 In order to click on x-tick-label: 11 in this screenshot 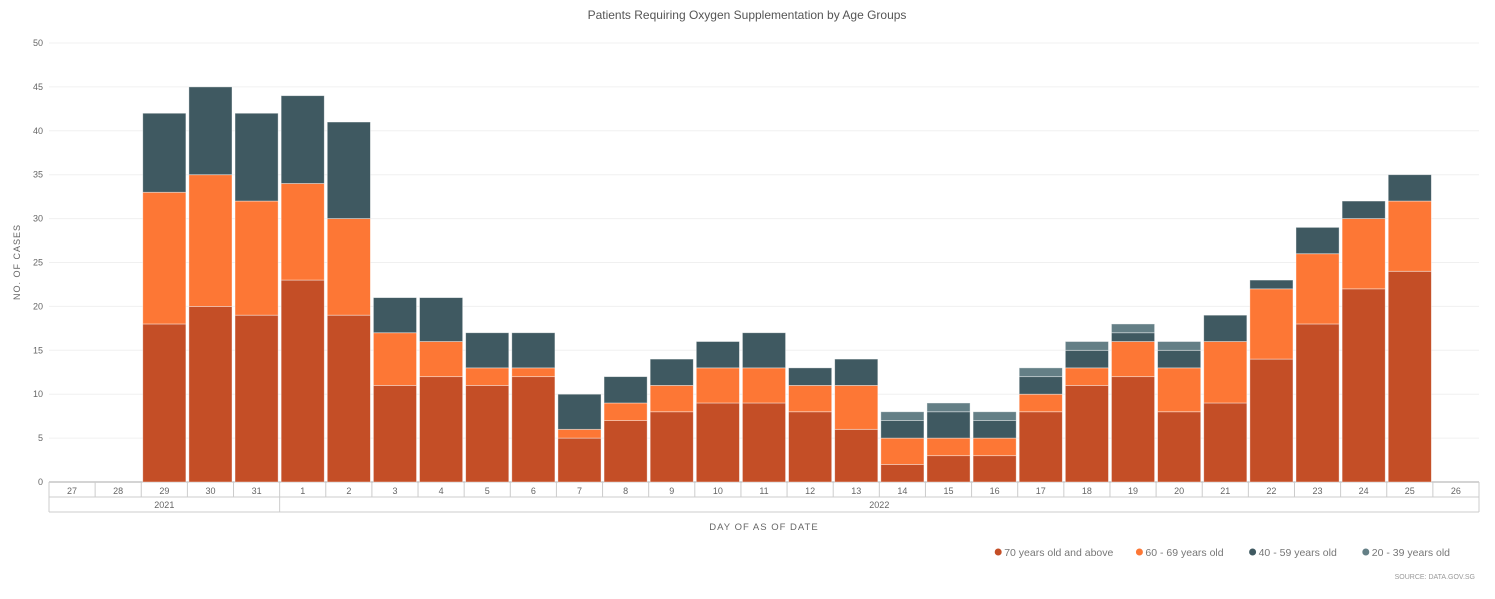, I will do `click(763, 491)`.